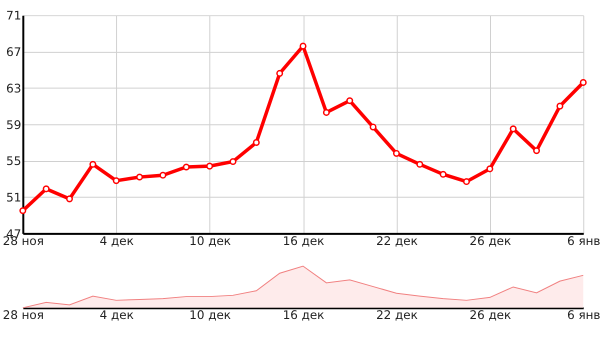  What do you see at coordinates (14, 197) in the screenshot?
I see `y-tick-label: 51` at bounding box center [14, 197].